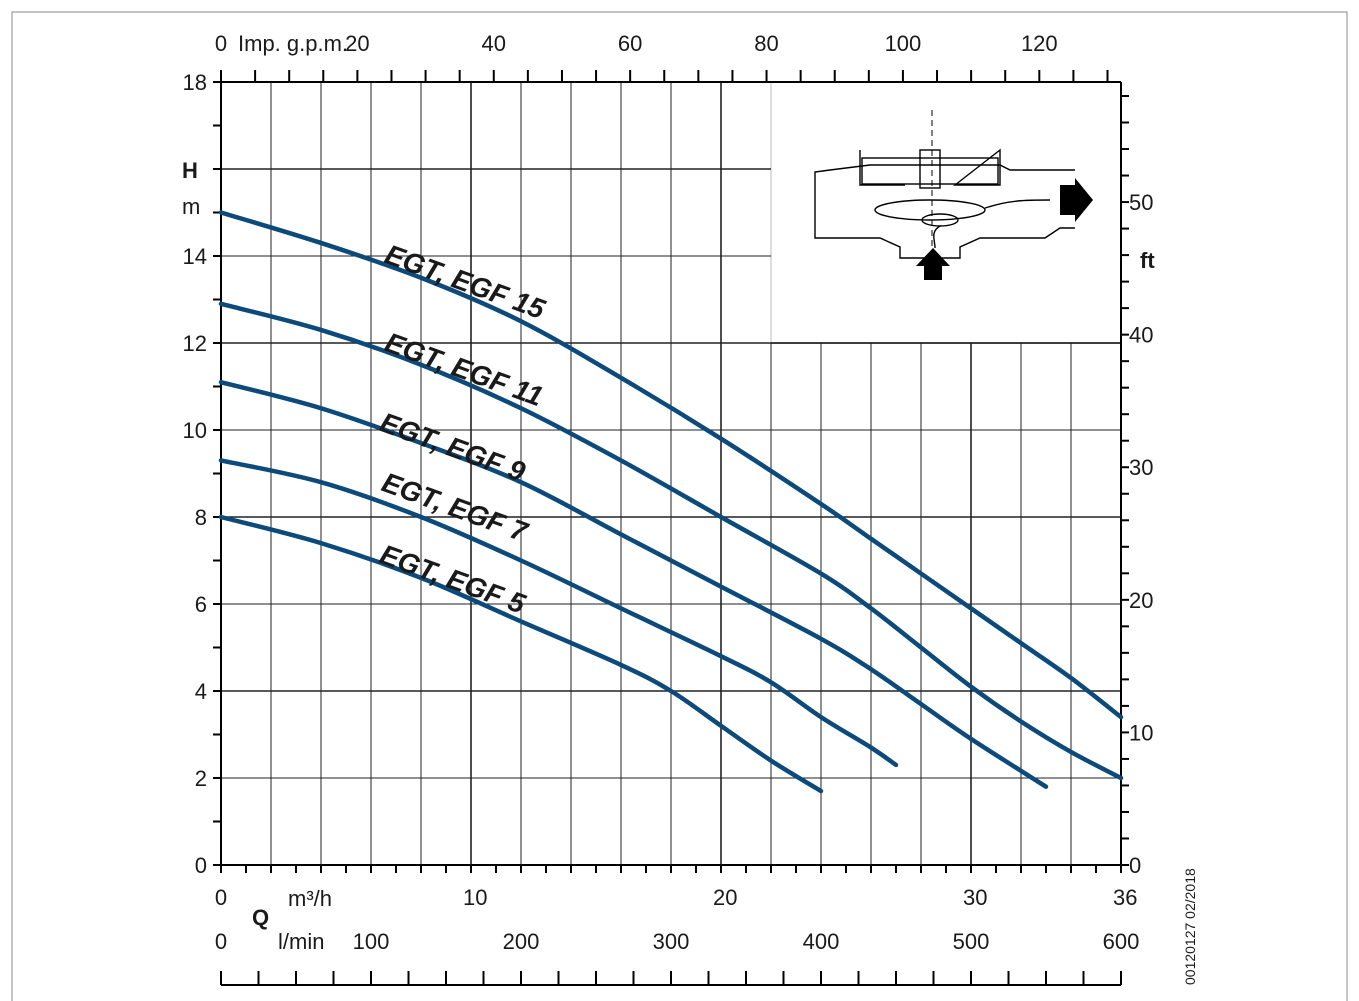 The height and width of the screenshot is (1001, 1359). Describe the element at coordinates (1190, 926) in the screenshot. I see `image-code: 00120127 02/2018` at that location.